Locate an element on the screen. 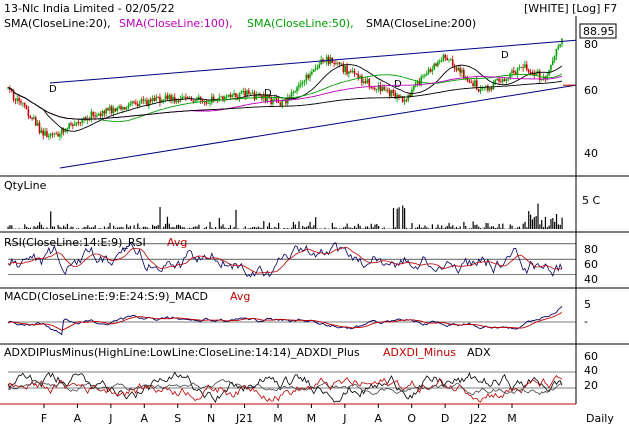 The height and width of the screenshot is (431, 629). divergence-marker: D is located at coordinates (53, 89).